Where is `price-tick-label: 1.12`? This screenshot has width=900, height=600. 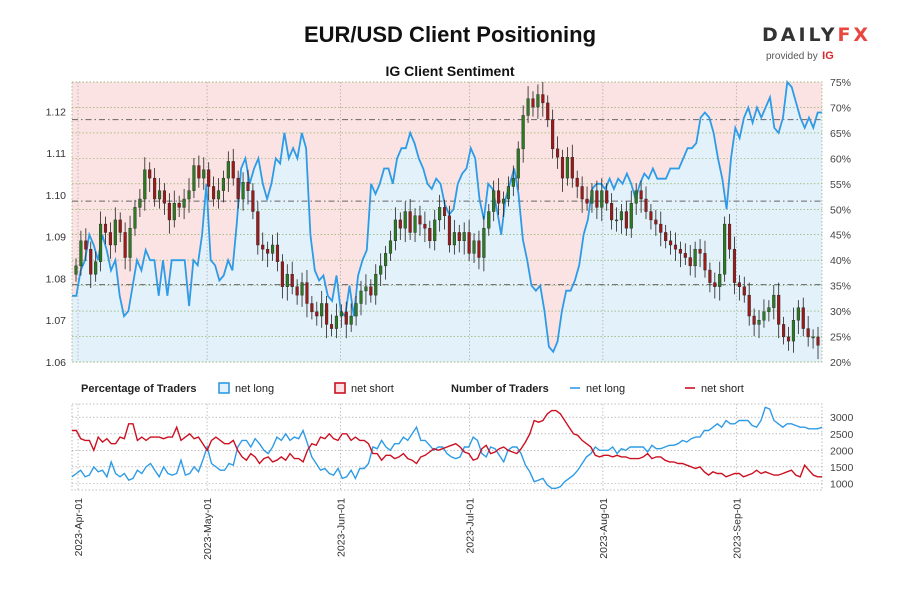 price-tick-label: 1.12 is located at coordinates (56, 112).